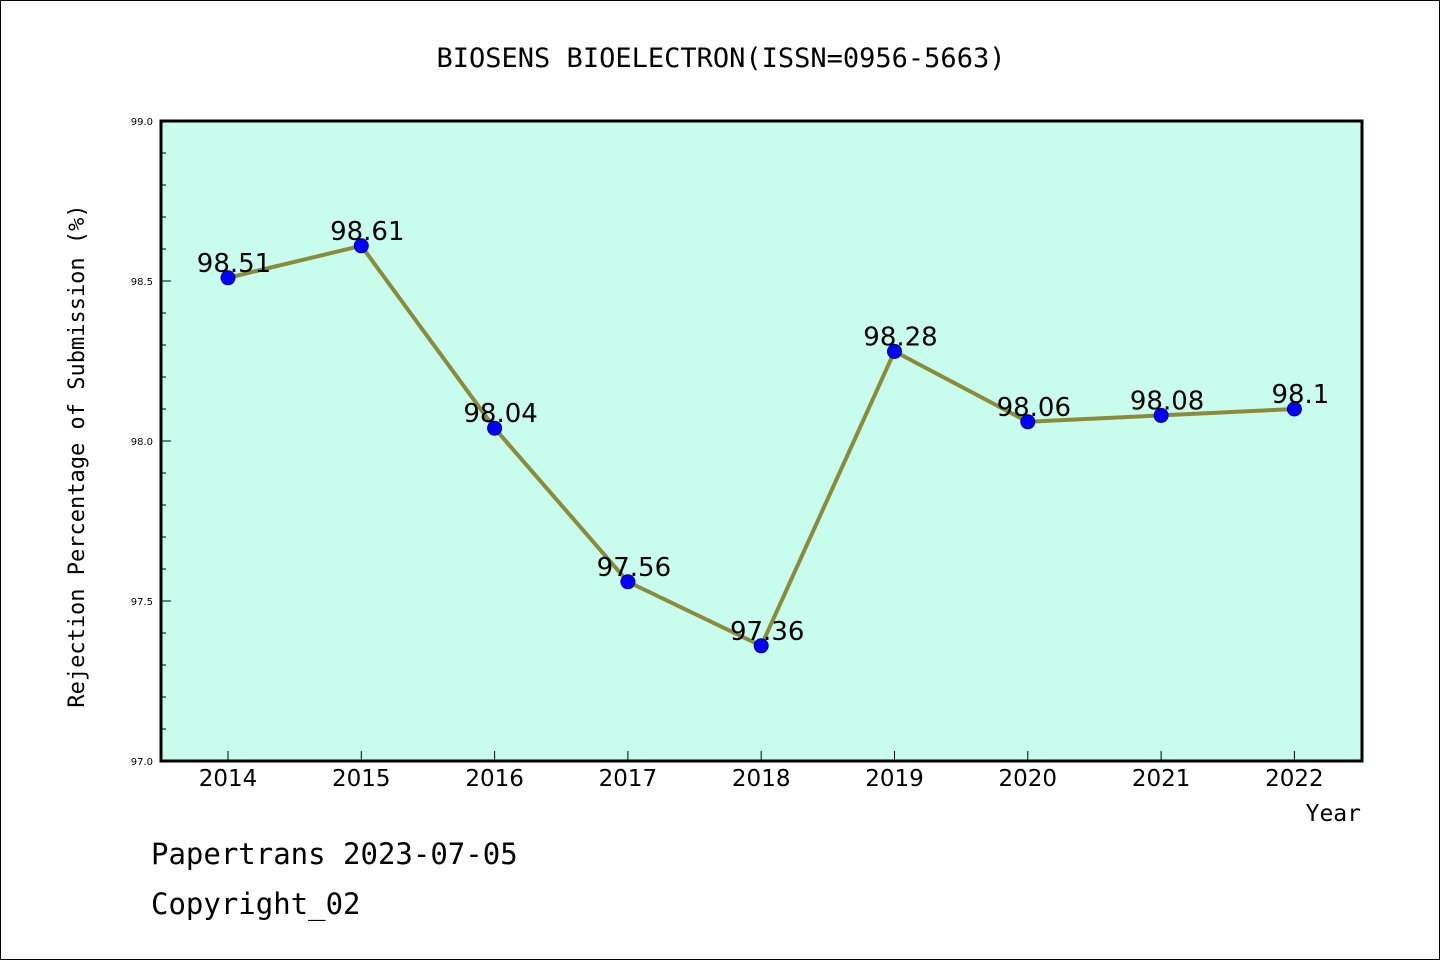 Image resolution: width=1440 pixels, height=961 pixels. What do you see at coordinates (142, 602) in the screenshot?
I see `y-tick-label: 97.5` at bounding box center [142, 602].